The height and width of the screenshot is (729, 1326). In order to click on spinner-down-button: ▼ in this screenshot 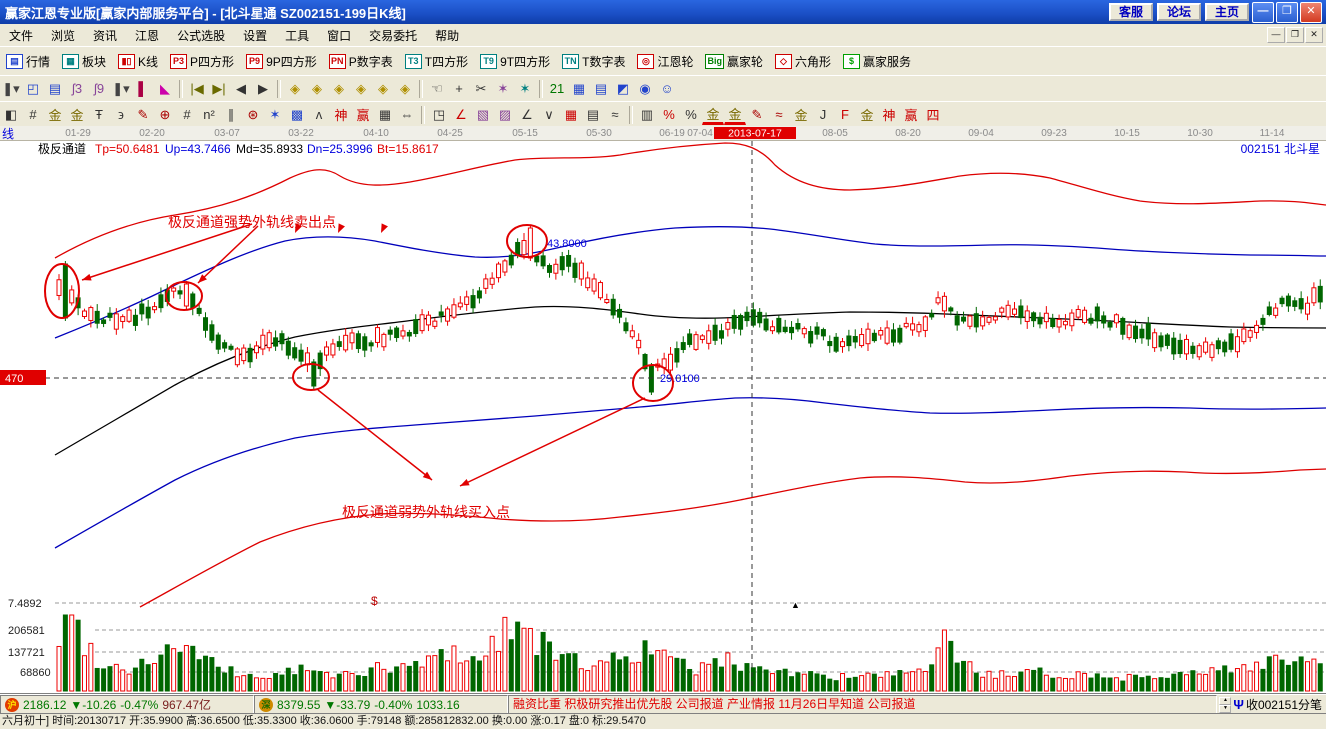, I will do `click(1225, 708)`.